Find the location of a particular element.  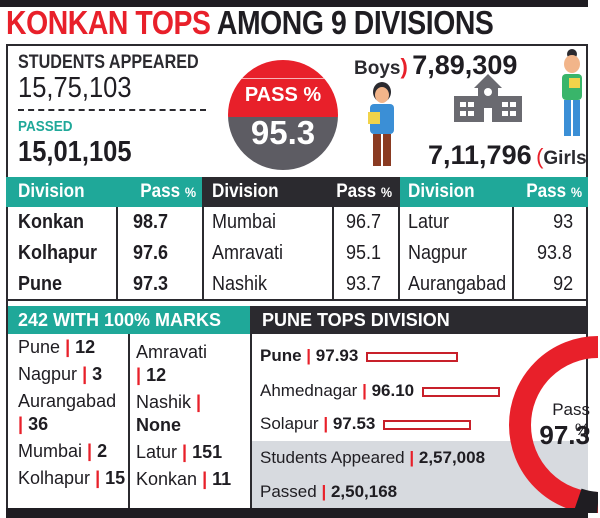

list-item: Pune | 12 is located at coordinates (57, 347).